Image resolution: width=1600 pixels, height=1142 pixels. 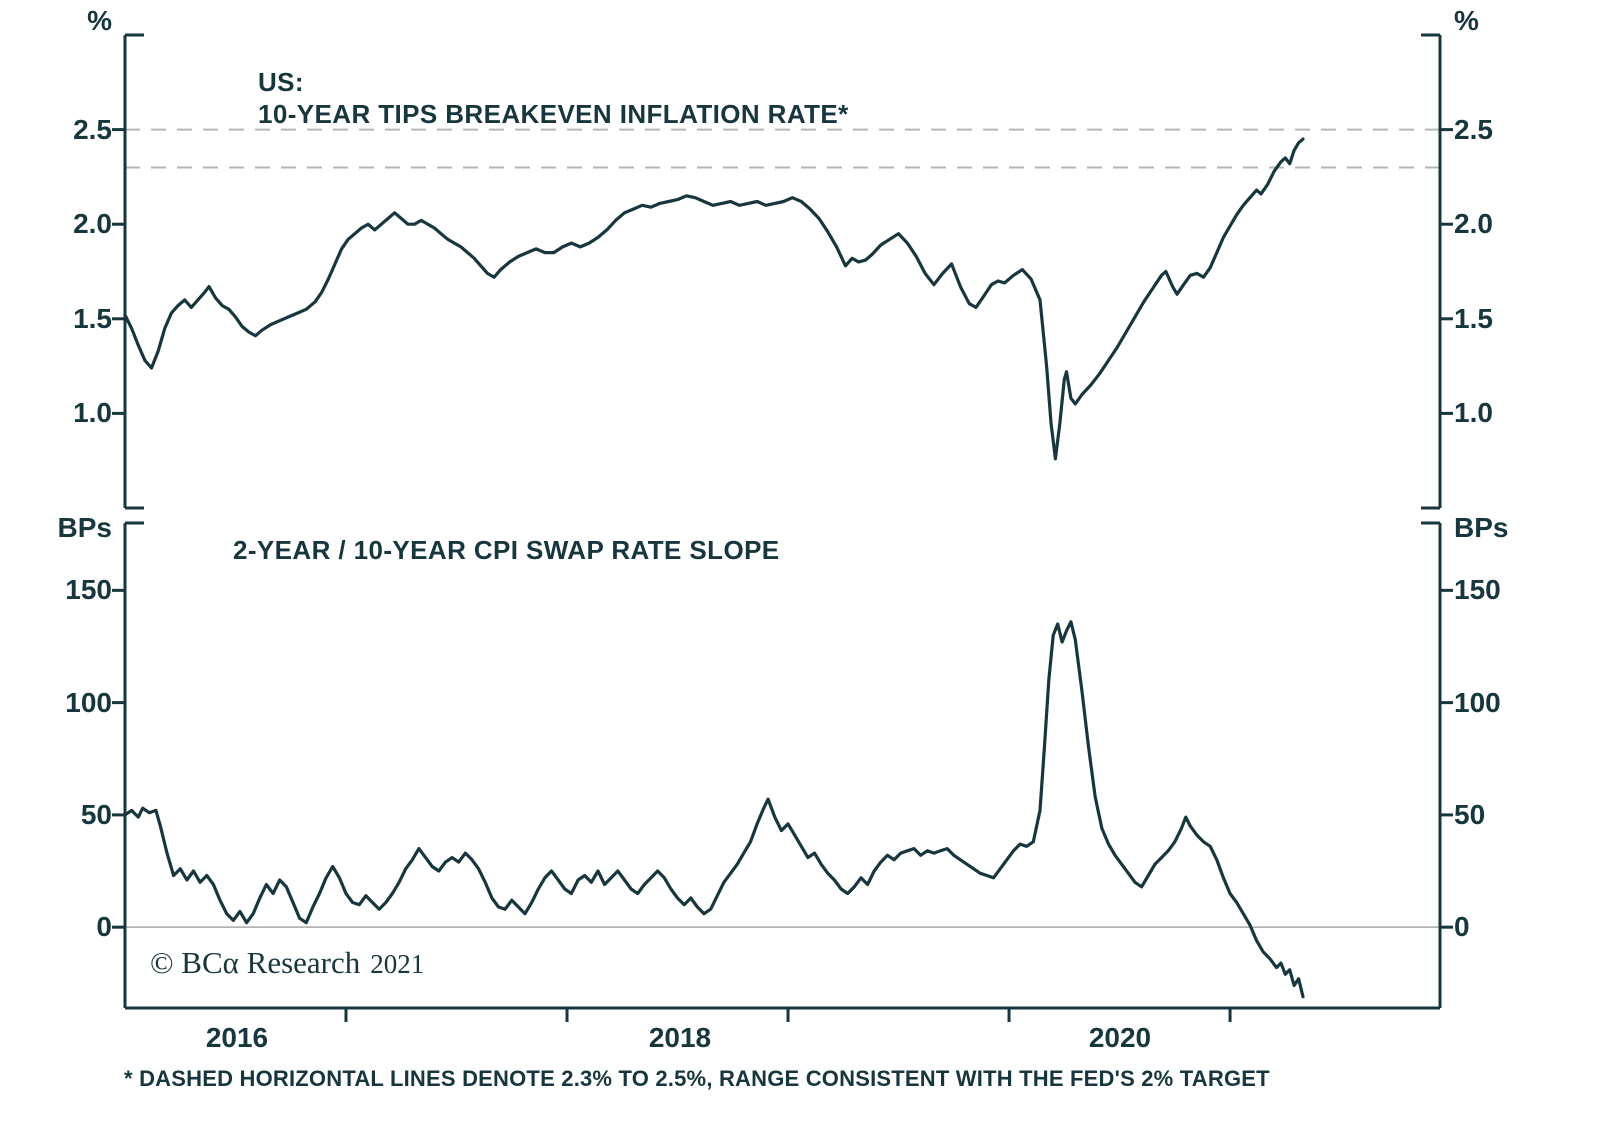 What do you see at coordinates (553, 114) in the screenshot?
I see `top-panel-title-line2: 10-YEAR TIPS BREAKEVEN INFLATION RATE*` at bounding box center [553, 114].